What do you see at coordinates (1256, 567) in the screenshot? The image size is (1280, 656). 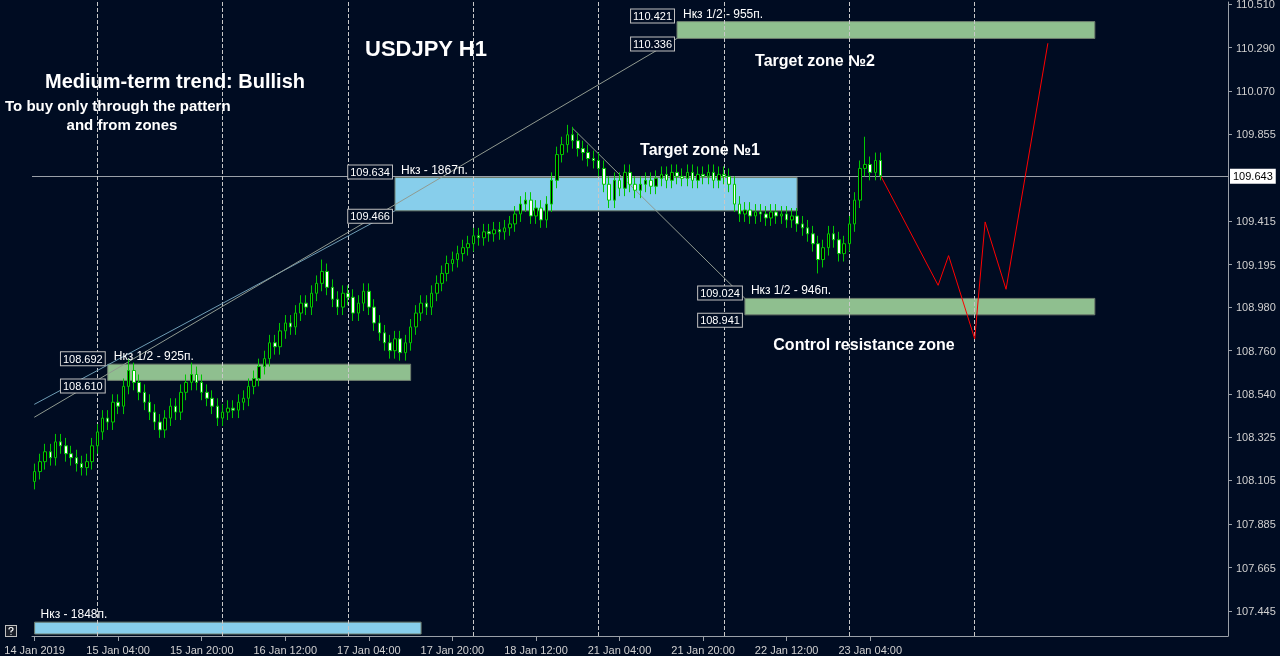 I see `y-tick-label: 107.665` at bounding box center [1256, 567].